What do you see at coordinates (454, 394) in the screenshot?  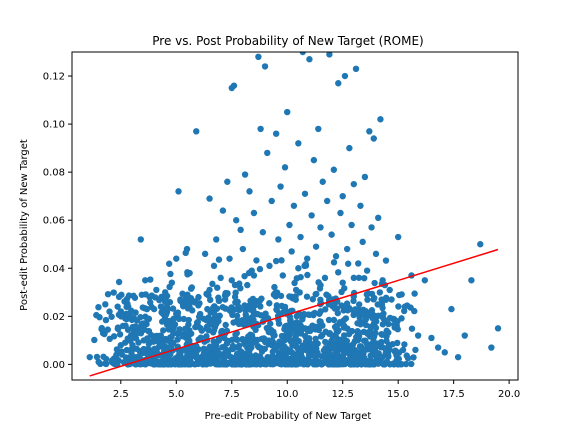 I see `x-tick-label: 17.5` at bounding box center [454, 394].